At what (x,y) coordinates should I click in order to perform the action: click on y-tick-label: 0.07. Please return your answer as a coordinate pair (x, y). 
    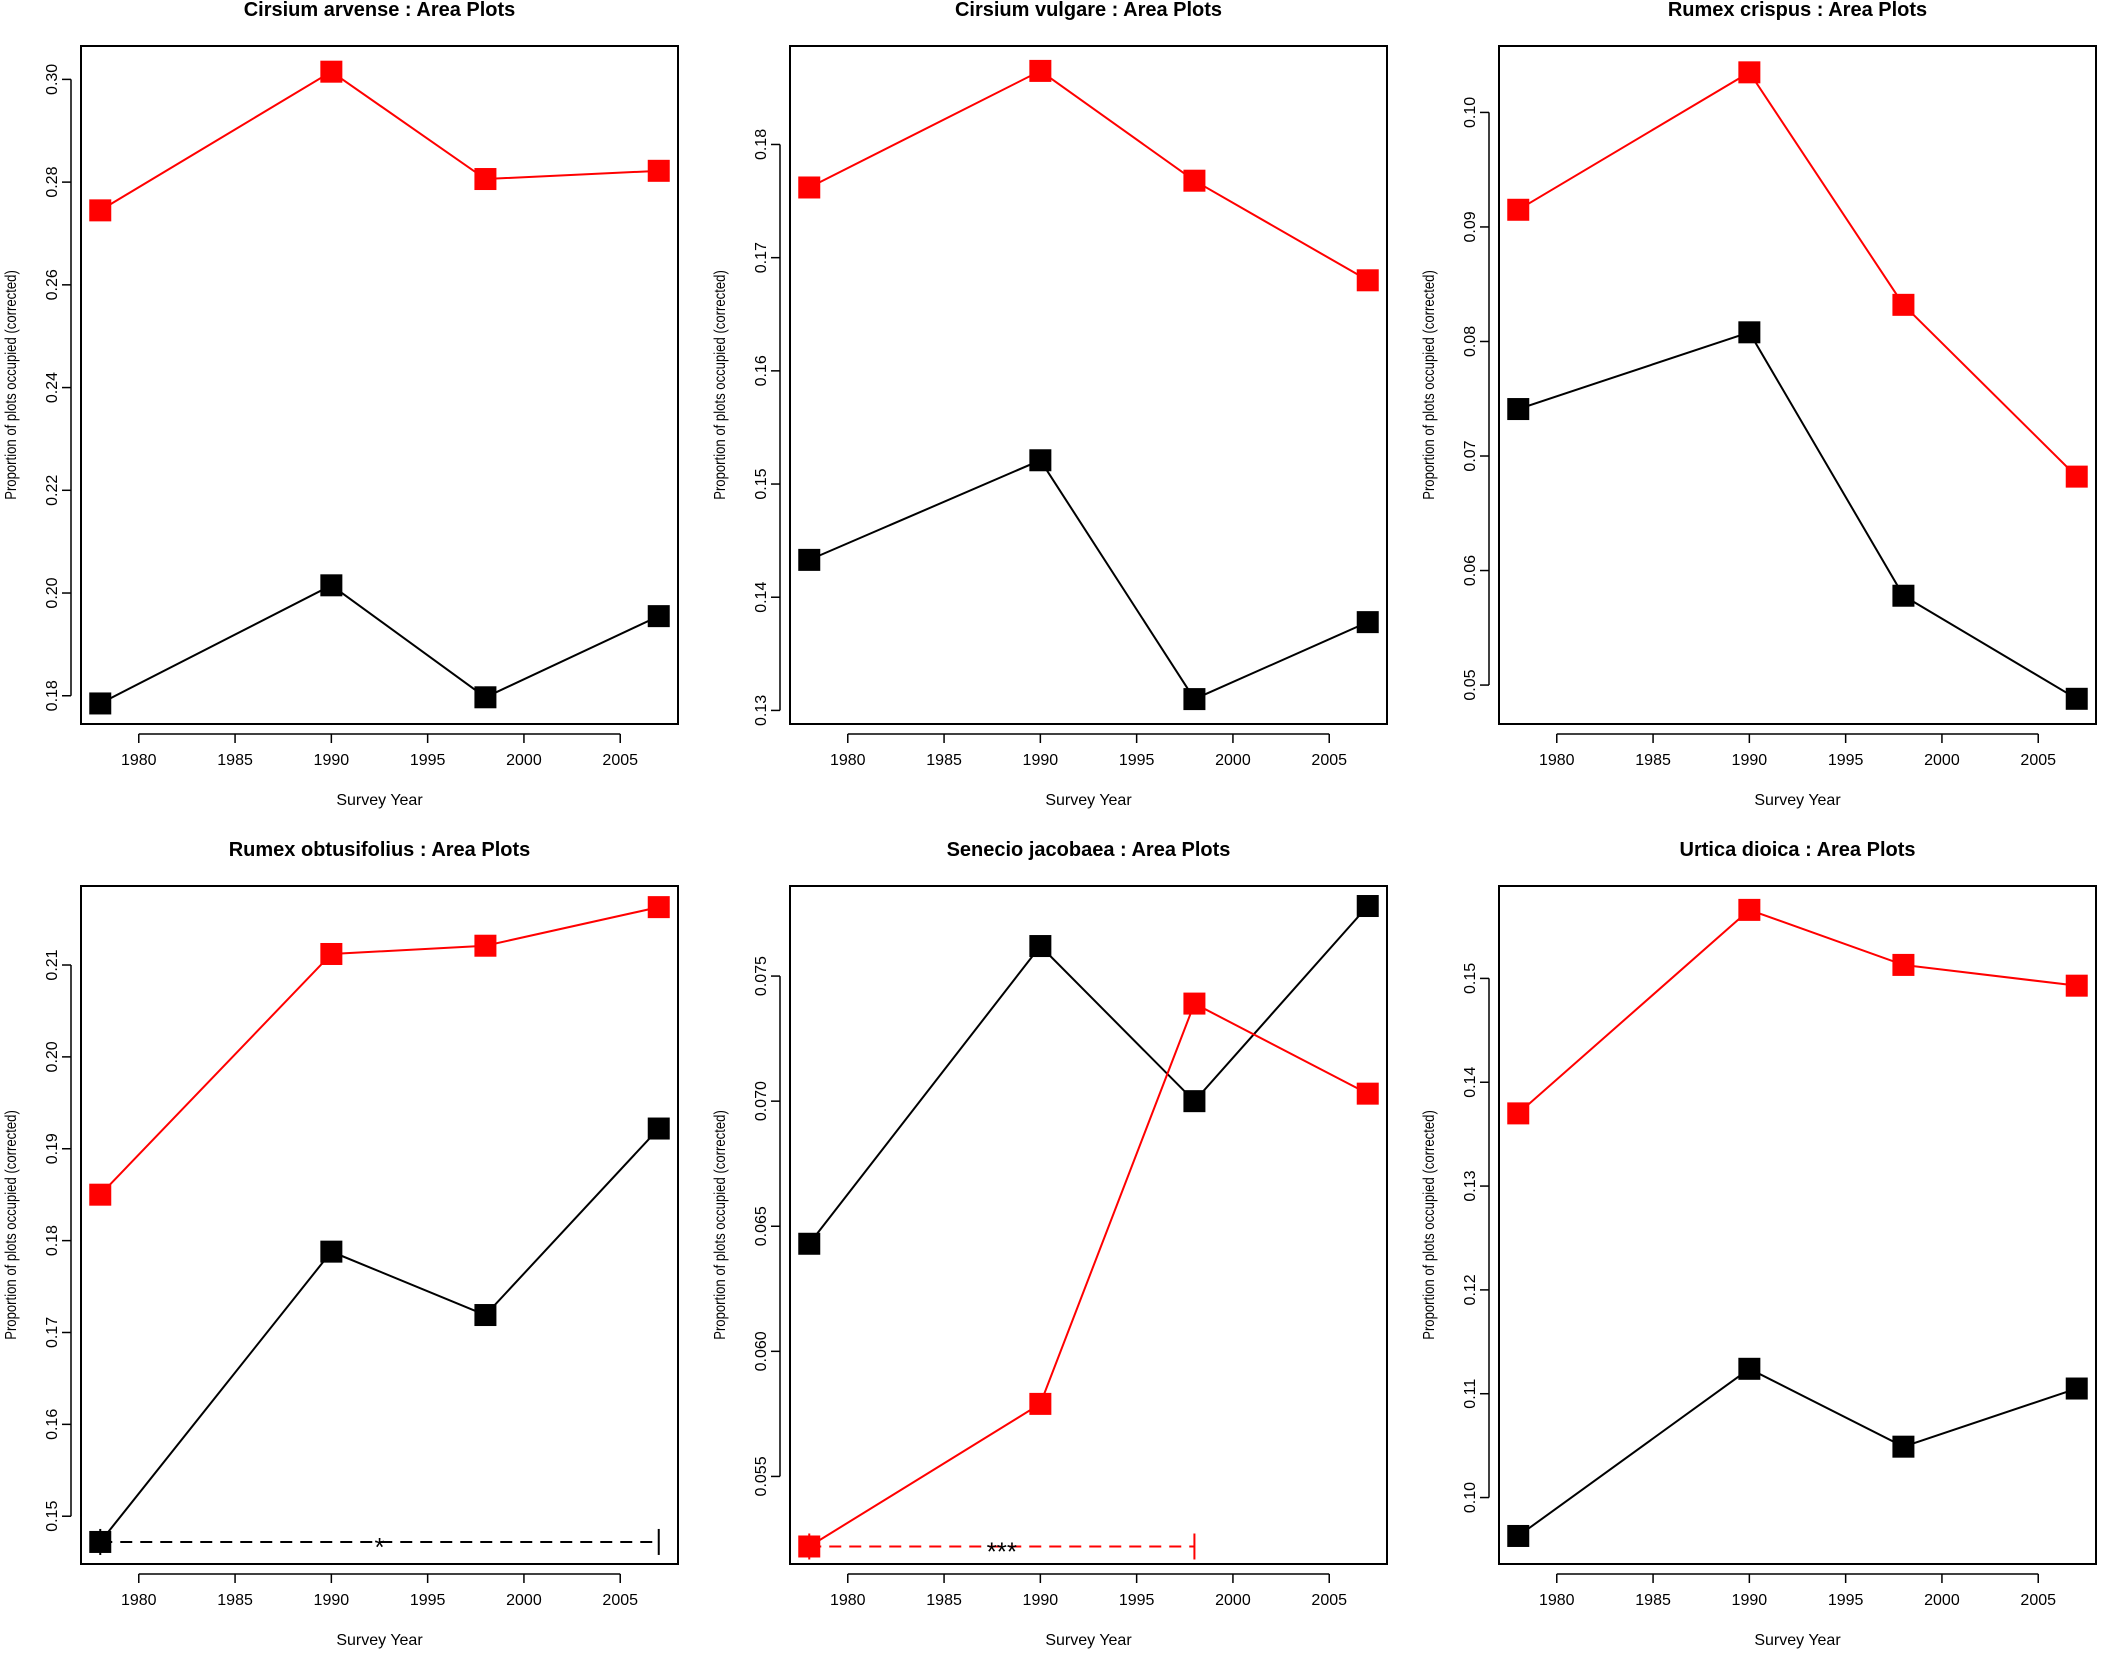
    Looking at the image, I should click on (1470, 455).